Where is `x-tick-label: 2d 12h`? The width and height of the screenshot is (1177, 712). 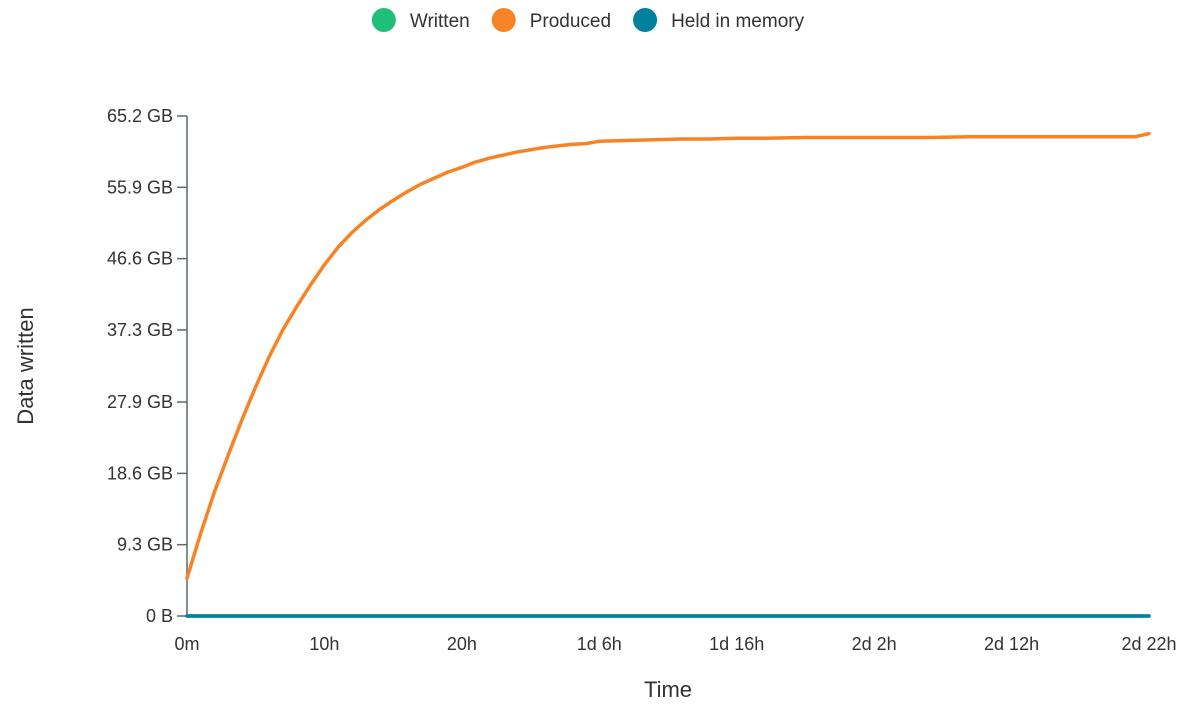
x-tick-label: 2d 12h is located at coordinates (1011, 644).